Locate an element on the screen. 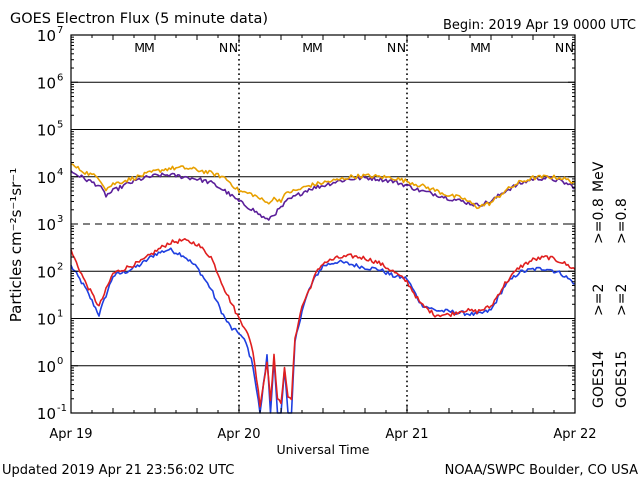 The height and width of the screenshot is (480, 640). orbit-marker-7: N is located at coordinates (401, 47).